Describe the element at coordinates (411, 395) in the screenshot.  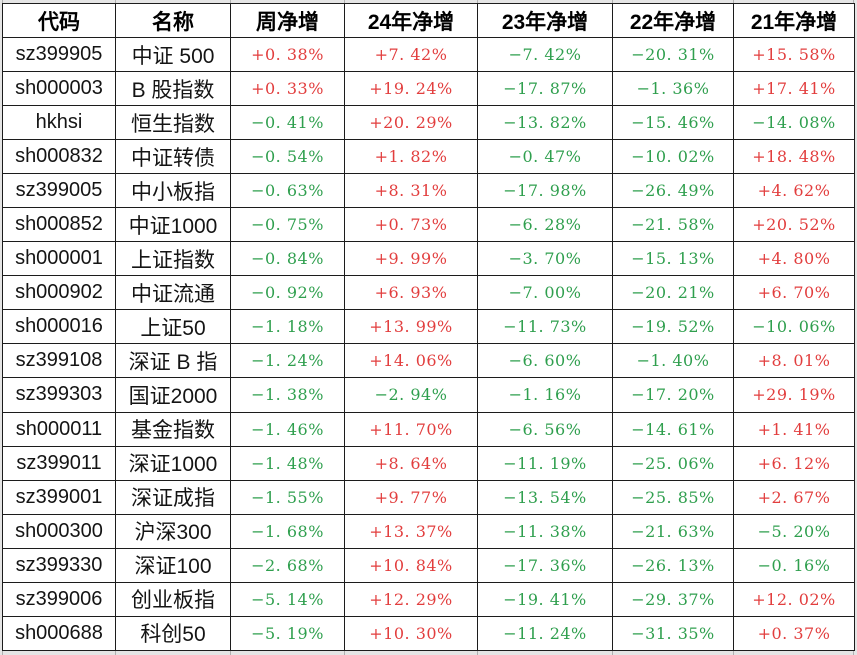
I see `cell-2024-net-change: −2. 94%` at that location.